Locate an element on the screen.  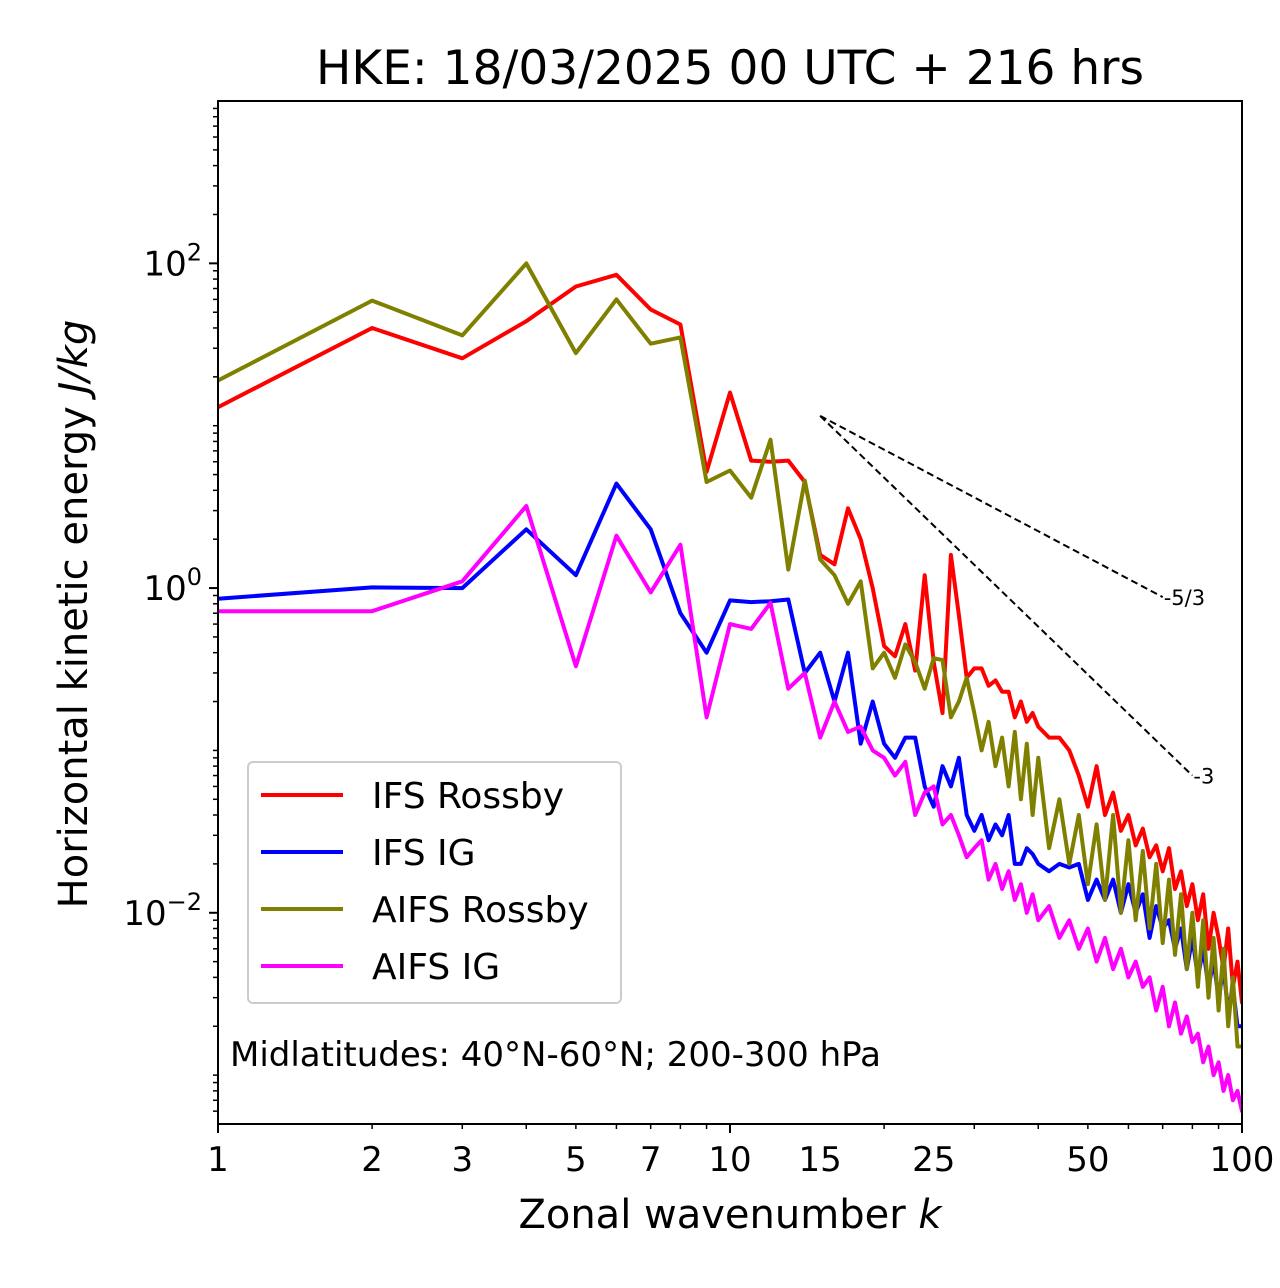
region-annotation: Midlatitudes: 40°N-60°N; 200-300 hPa is located at coordinates (555, 1055).